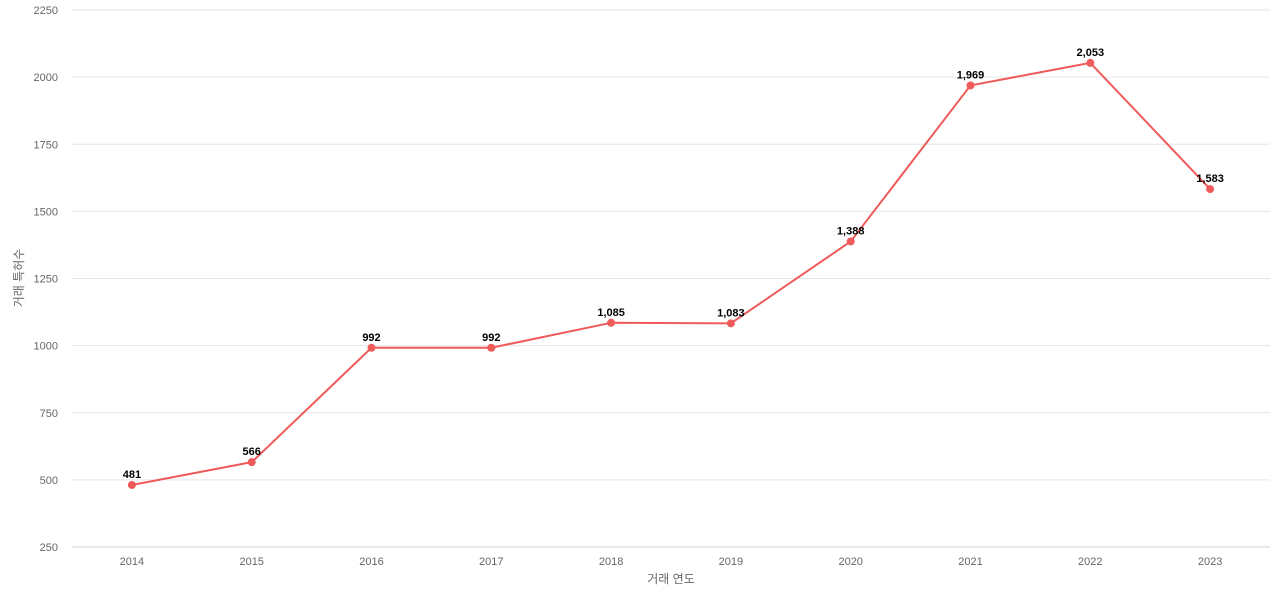 The width and height of the screenshot is (1280, 600). Describe the element at coordinates (1210, 562) in the screenshot. I see `x-tick-label: 2023` at that location.